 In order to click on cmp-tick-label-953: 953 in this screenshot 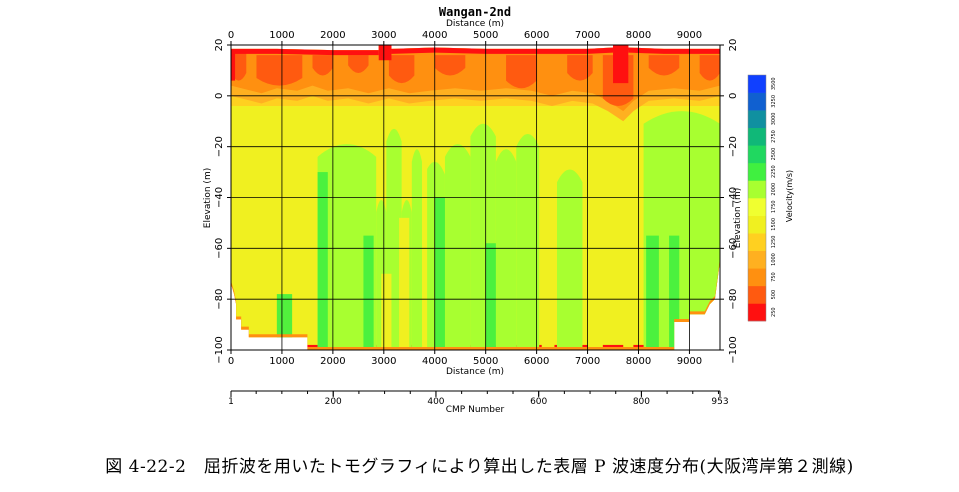, I will do `click(719, 402)`.